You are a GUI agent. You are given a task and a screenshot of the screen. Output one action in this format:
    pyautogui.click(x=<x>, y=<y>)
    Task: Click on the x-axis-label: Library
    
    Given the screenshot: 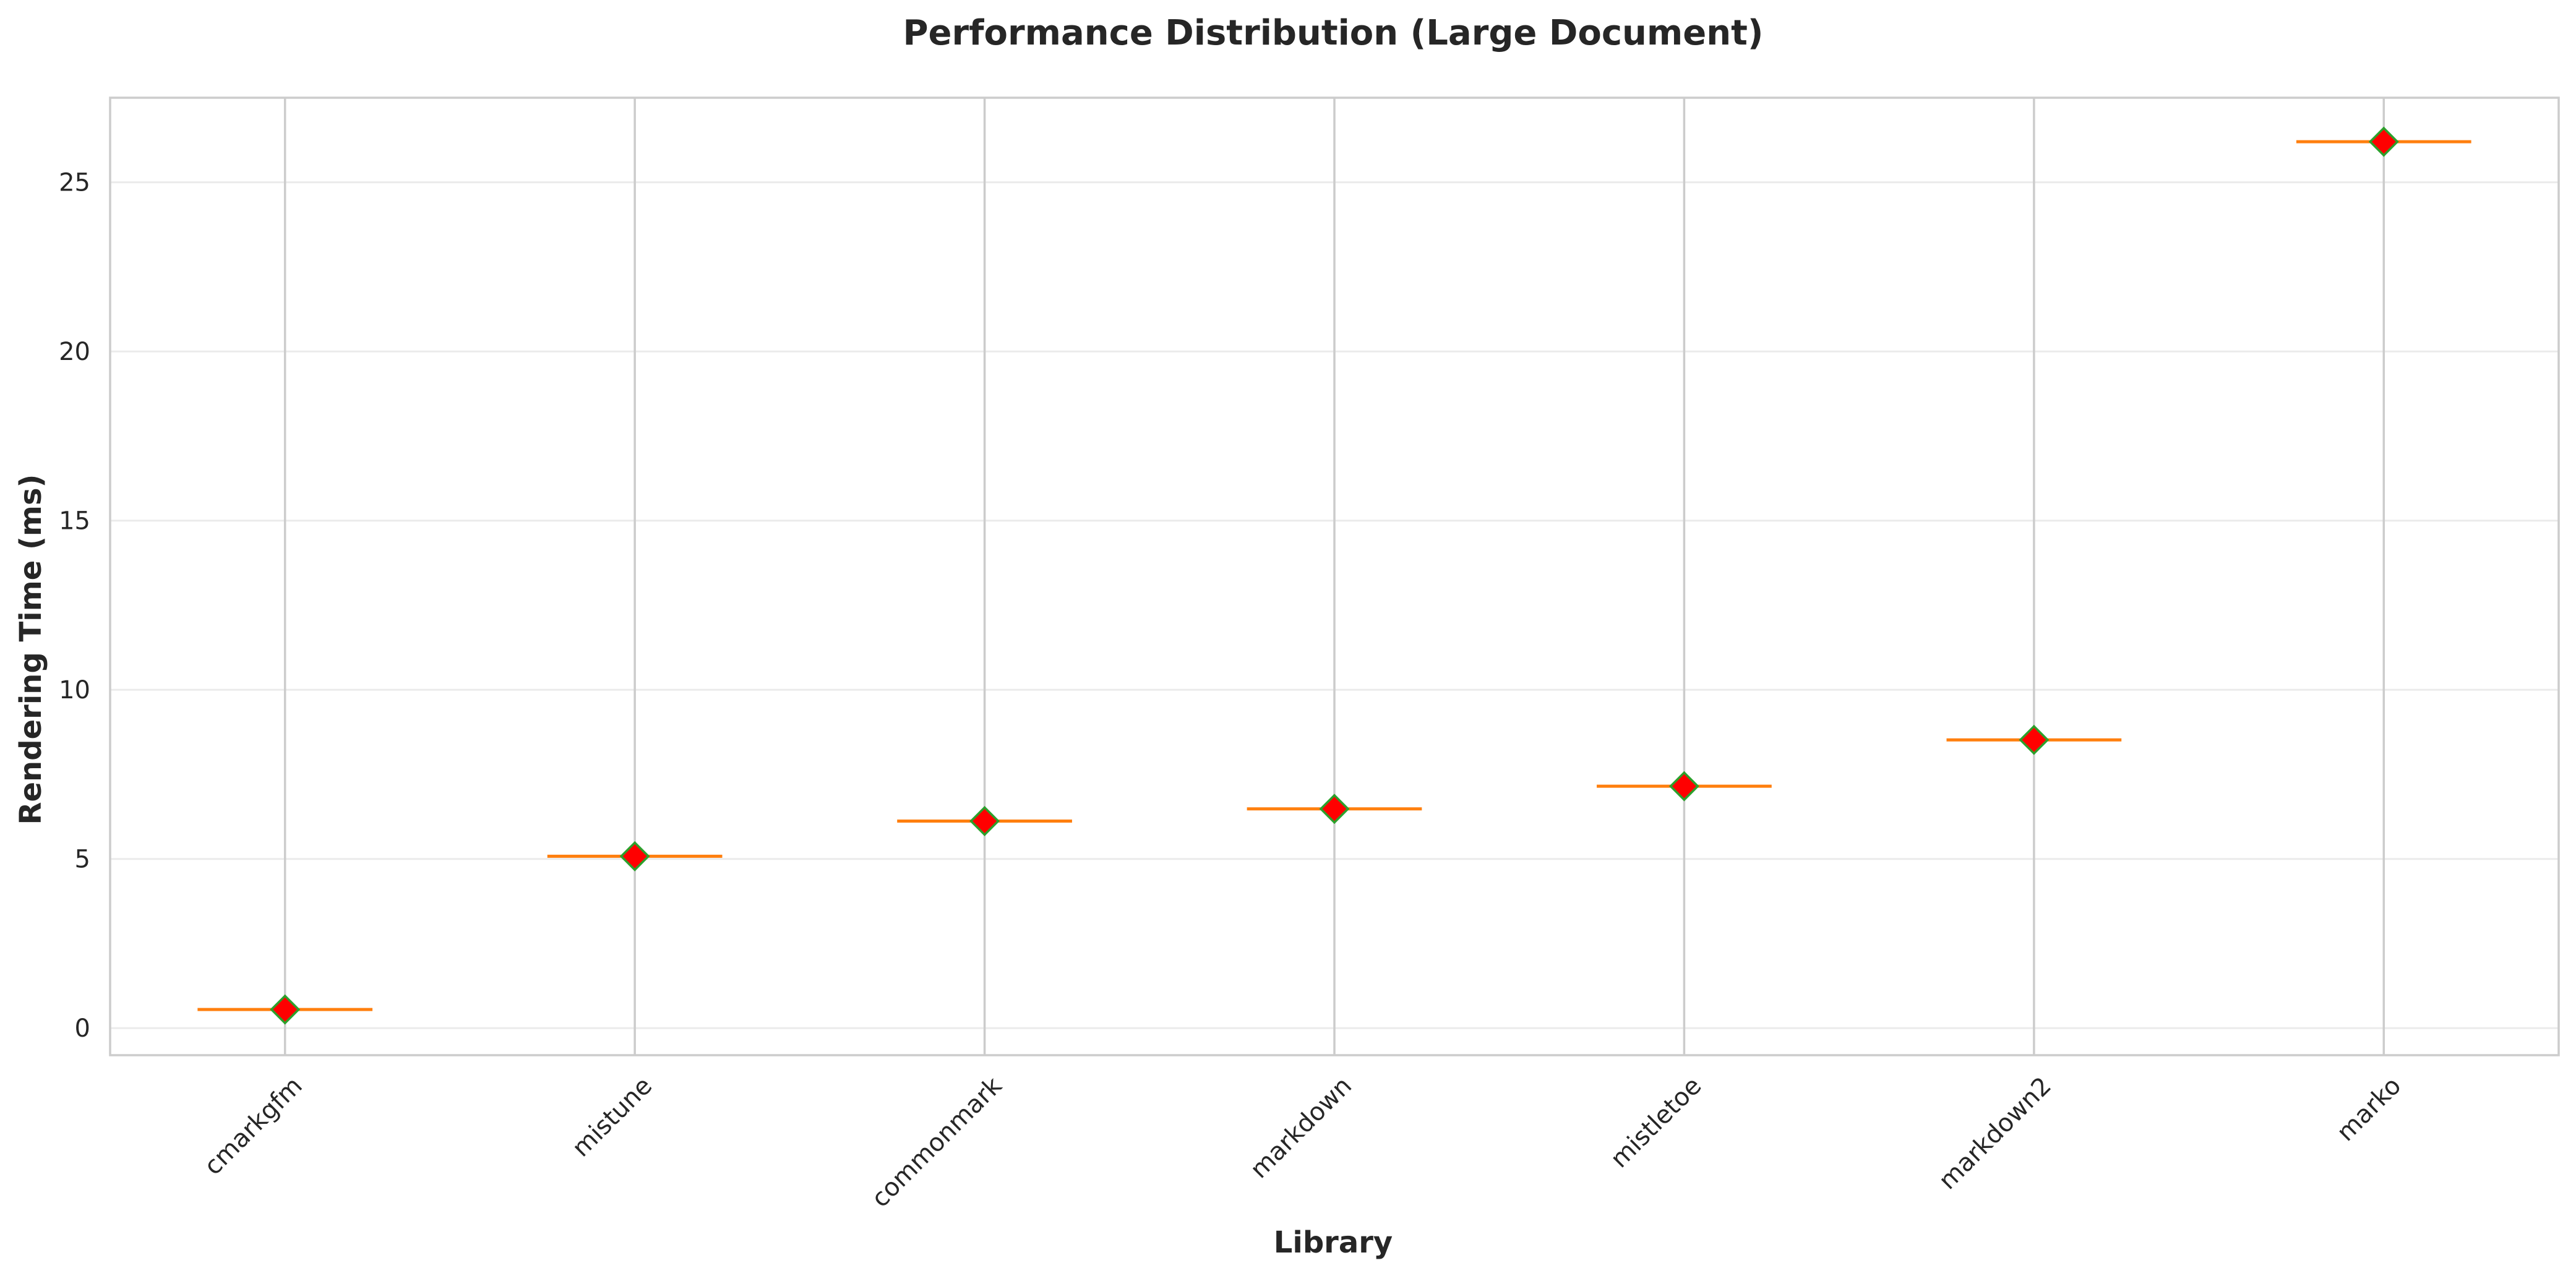 What is the action you would take?
    pyautogui.click(x=1333, y=1242)
    